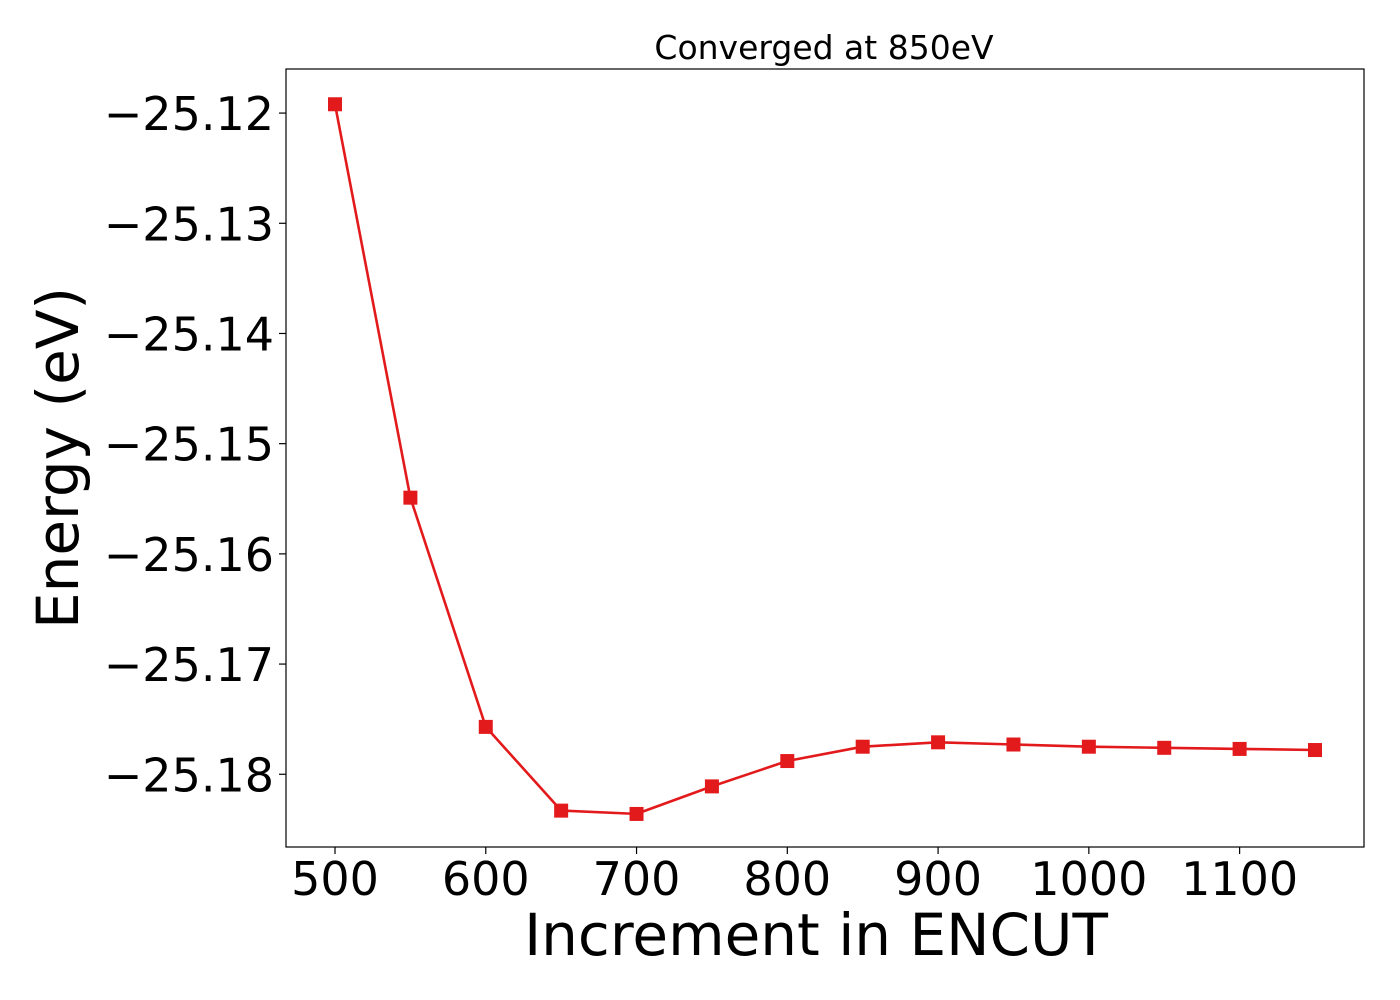  I want to click on x-tick-label: 900, so click(938, 879).